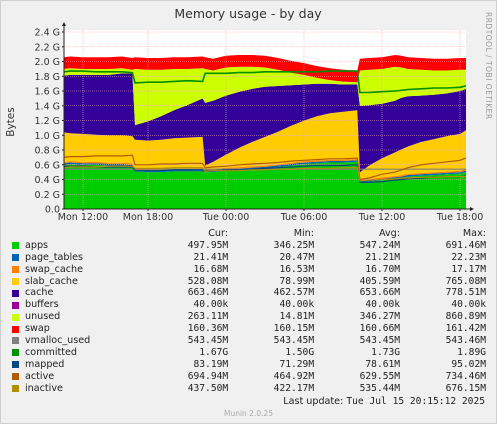 The height and width of the screenshot is (424, 497). Describe the element at coordinates (294, 388) in the screenshot. I see `legend-min-value: 422.17M` at that location.